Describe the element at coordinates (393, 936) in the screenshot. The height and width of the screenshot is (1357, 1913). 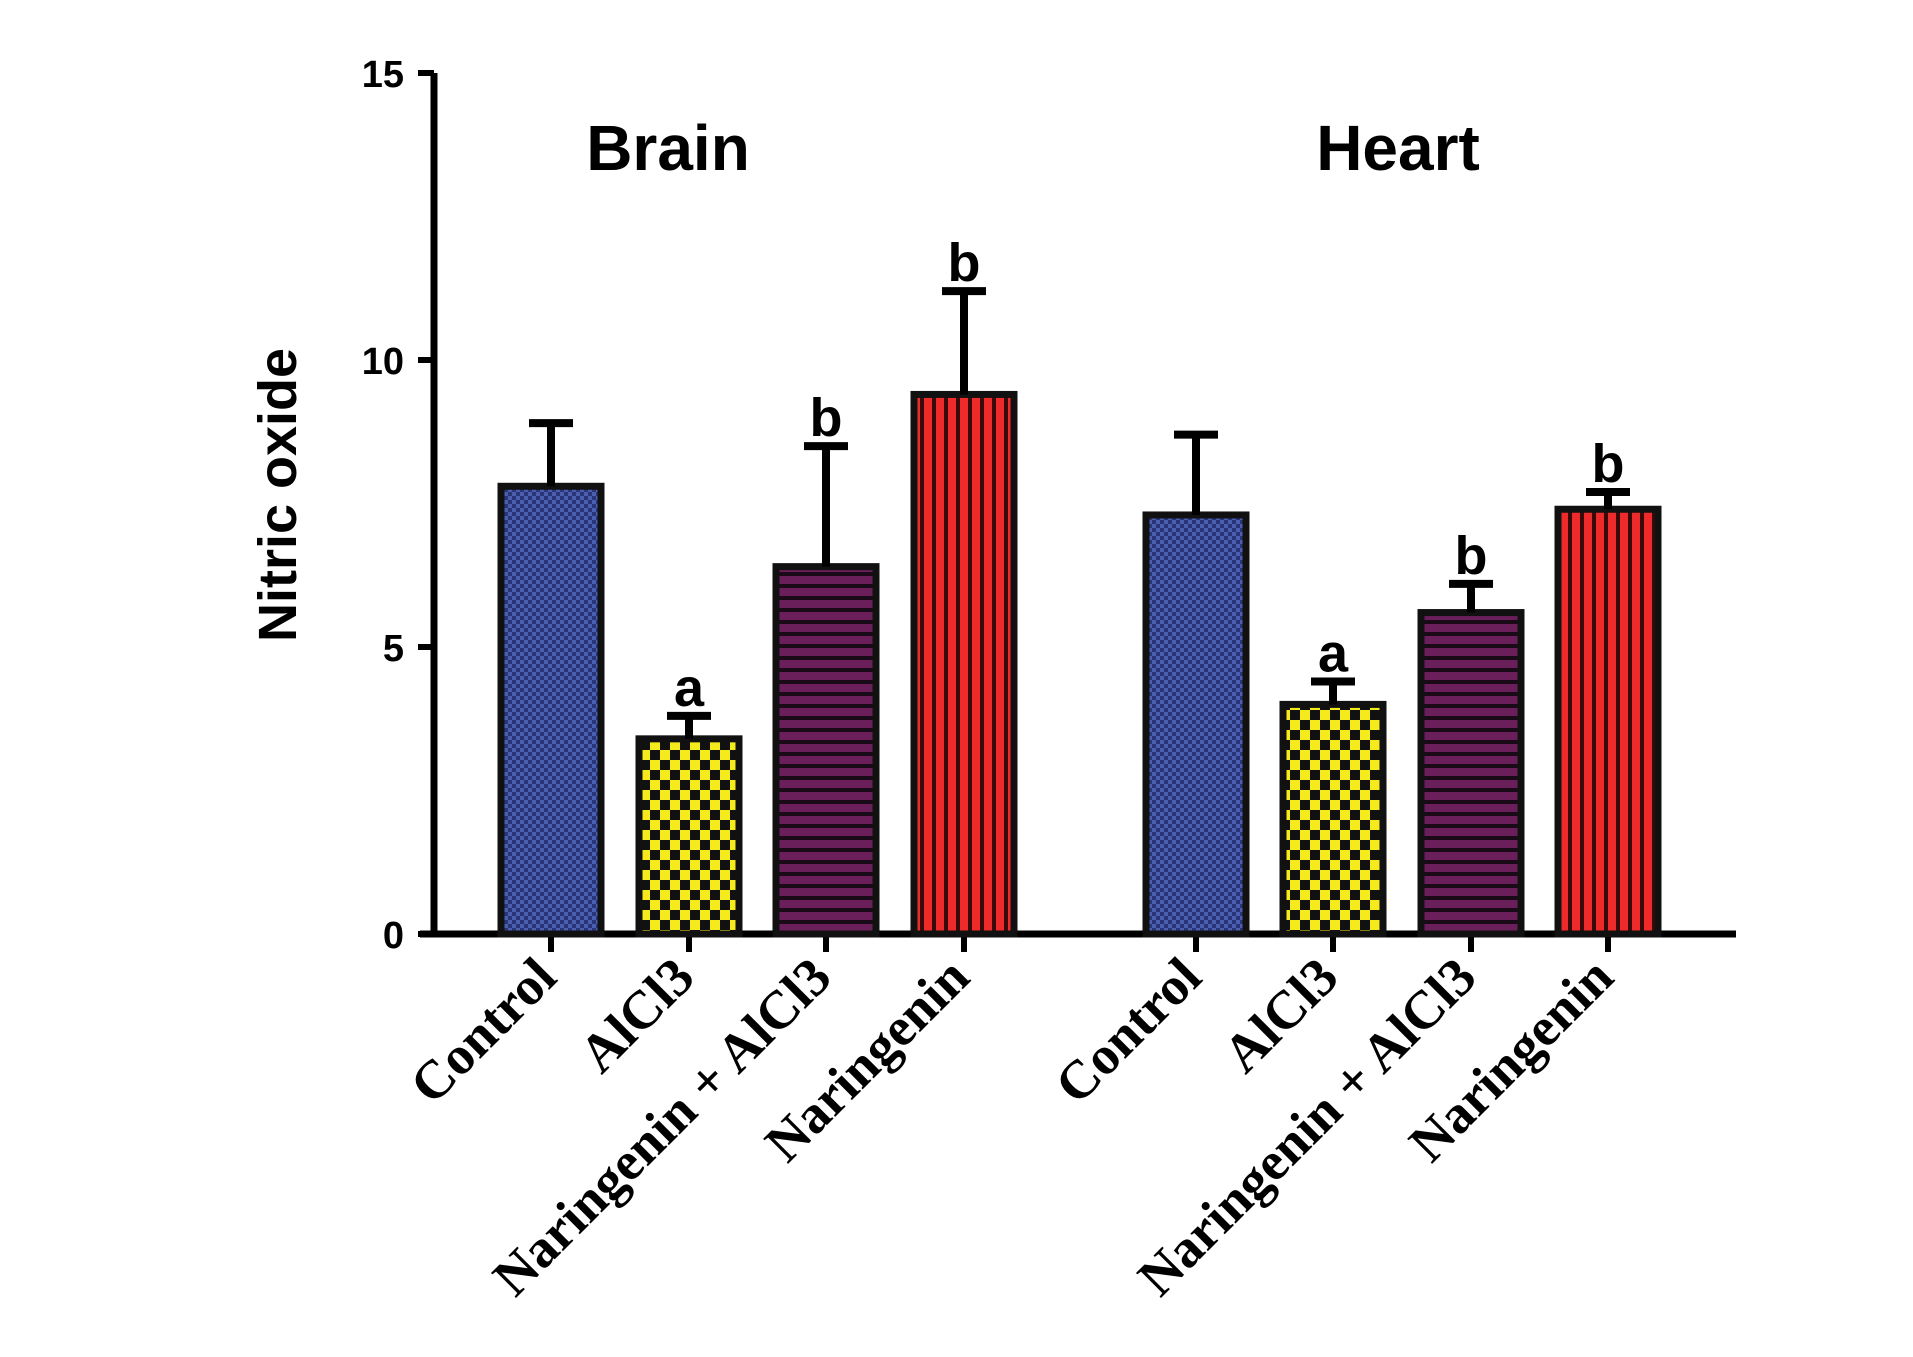
I see `y-tick-label: 0` at that location.